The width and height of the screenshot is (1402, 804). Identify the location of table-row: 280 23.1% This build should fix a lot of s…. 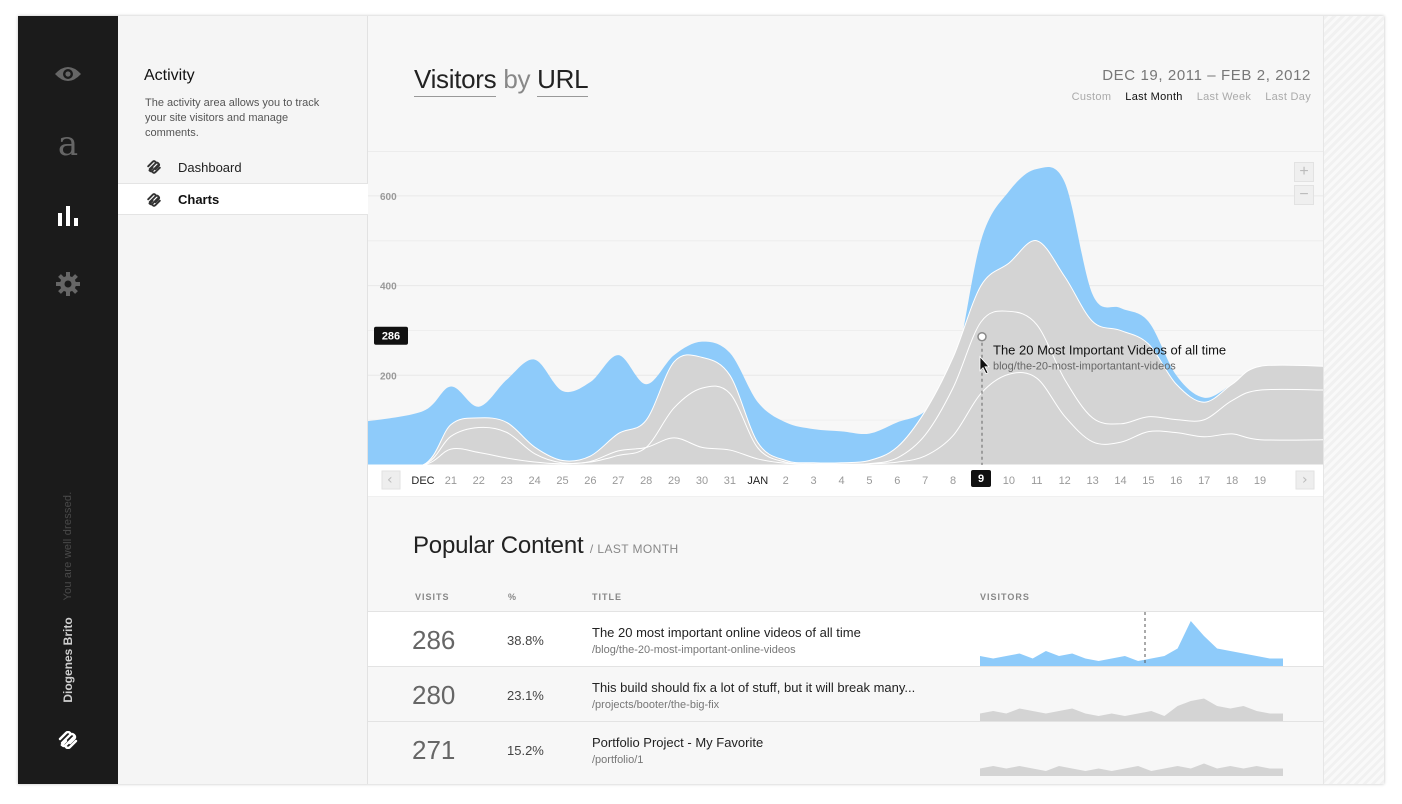
(845, 693).